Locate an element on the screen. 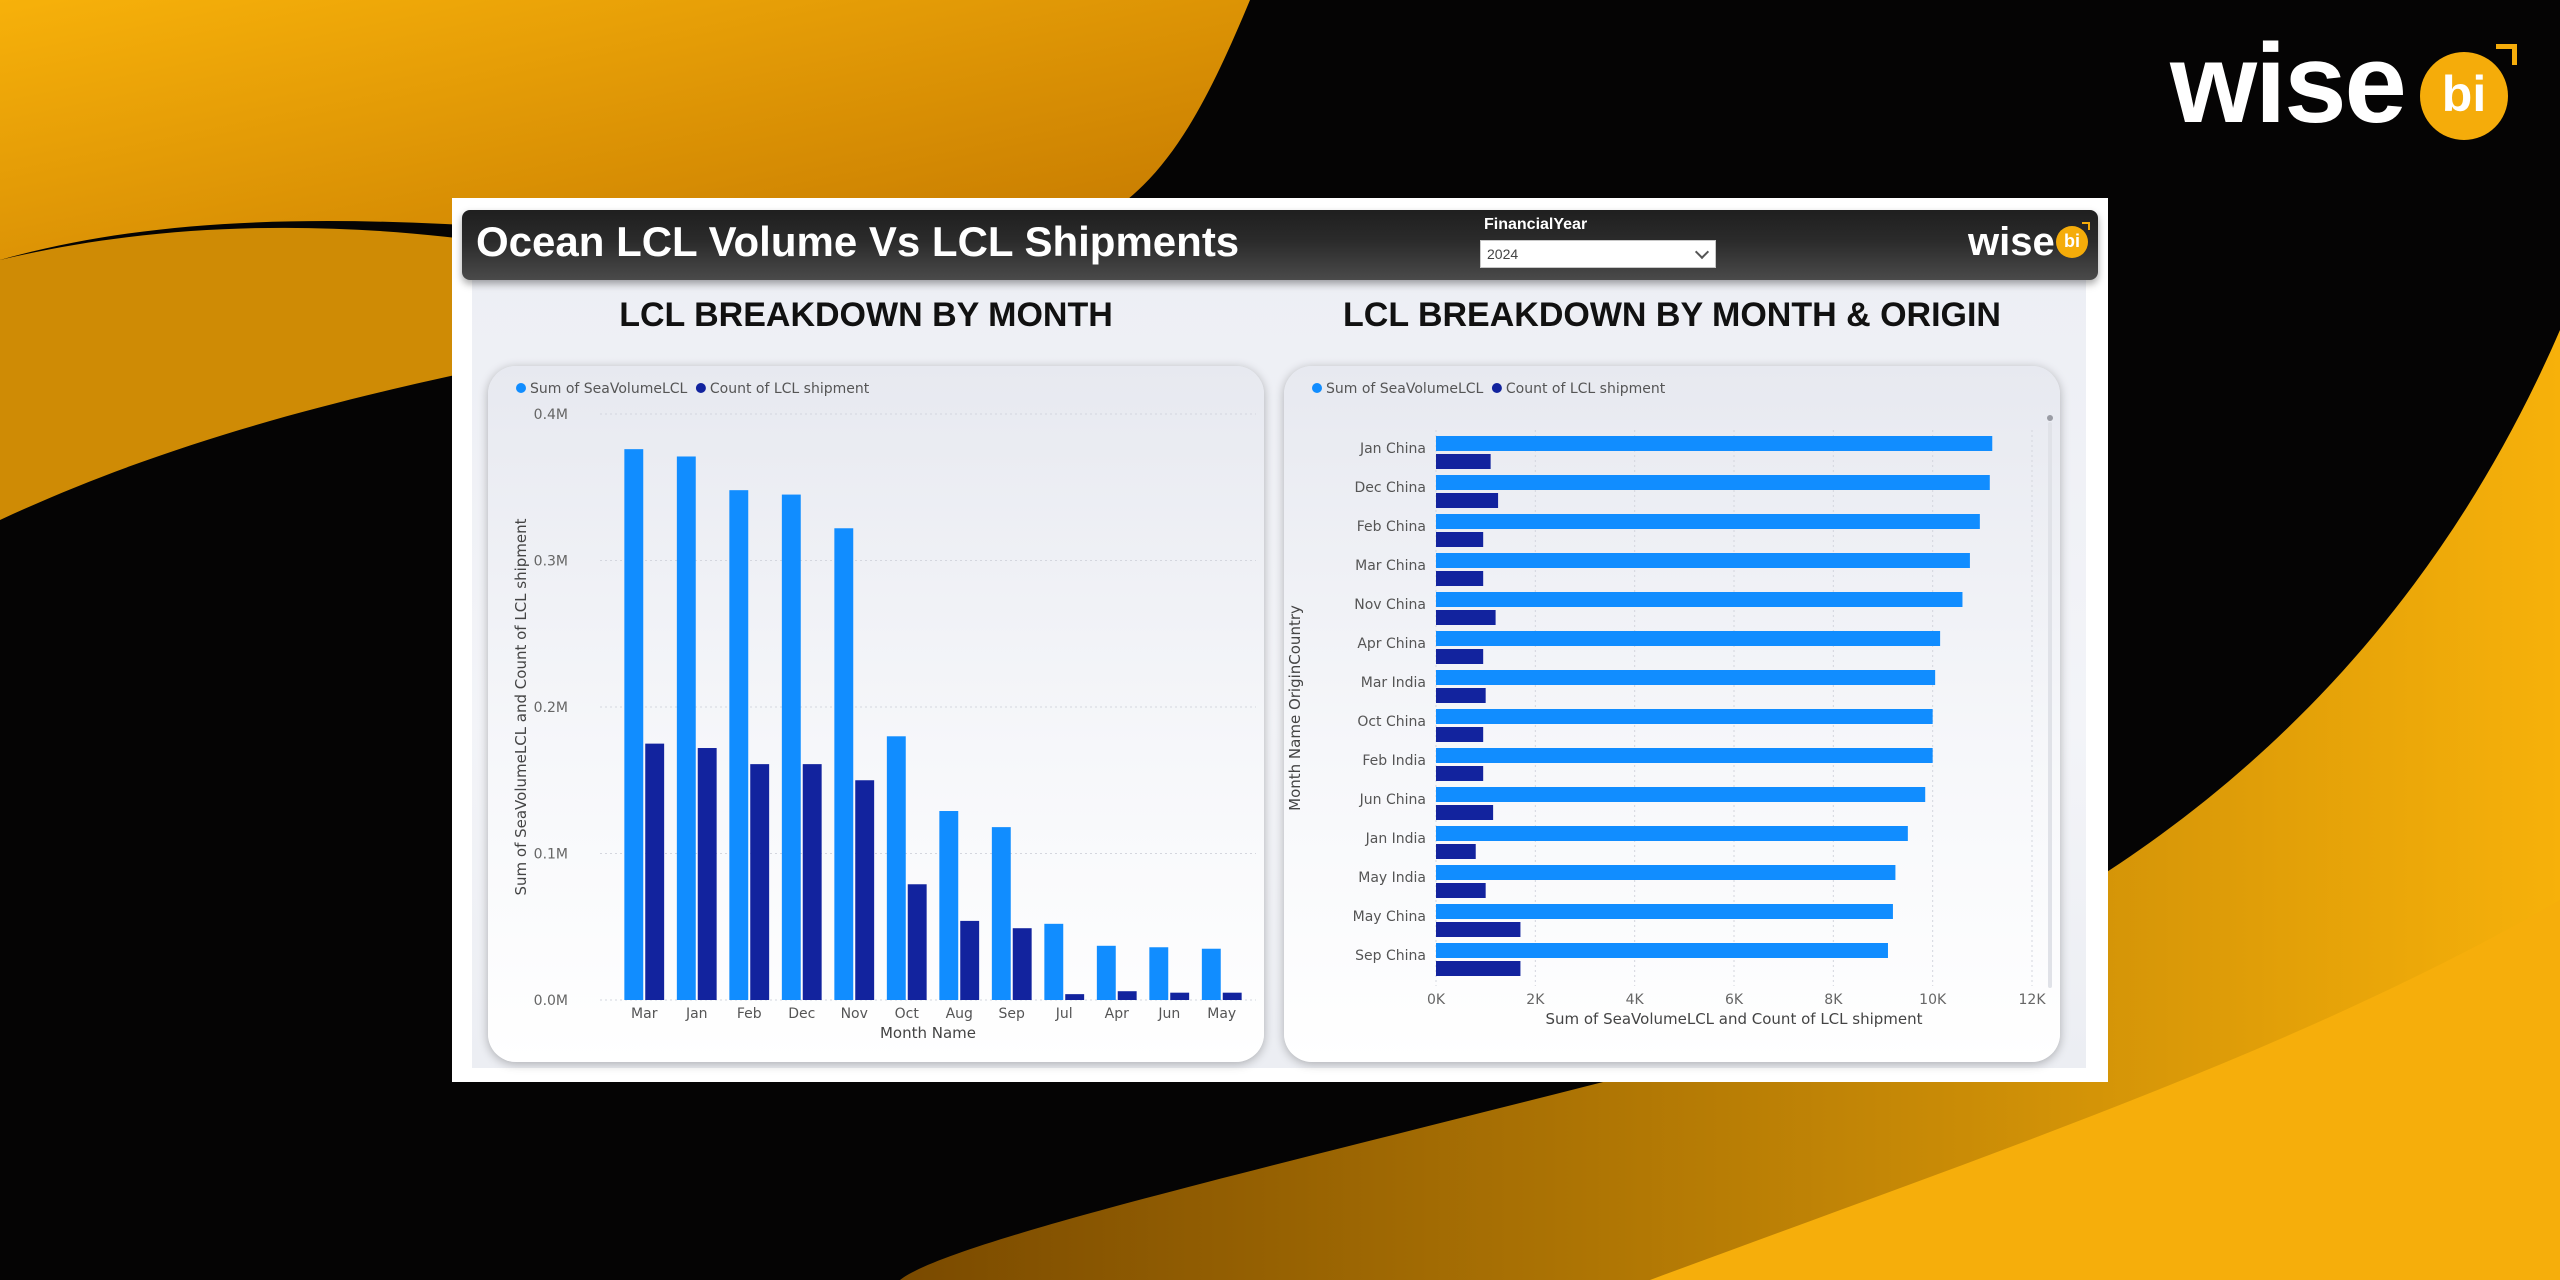 The width and height of the screenshot is (2560, 1280). bar-apr-count-of-lcl-shipment is located at coordinates (1127, 995).